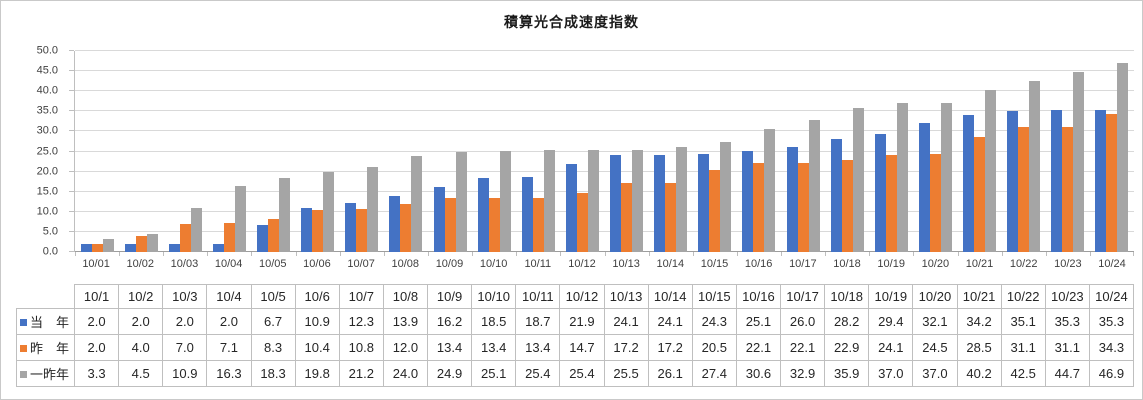 This screenshot has height=400, width=1143. What do you see at coordinates (538, 373) in the screenshot?
I see `table-value-cell: 25.4` at bounding box center [538, 373].